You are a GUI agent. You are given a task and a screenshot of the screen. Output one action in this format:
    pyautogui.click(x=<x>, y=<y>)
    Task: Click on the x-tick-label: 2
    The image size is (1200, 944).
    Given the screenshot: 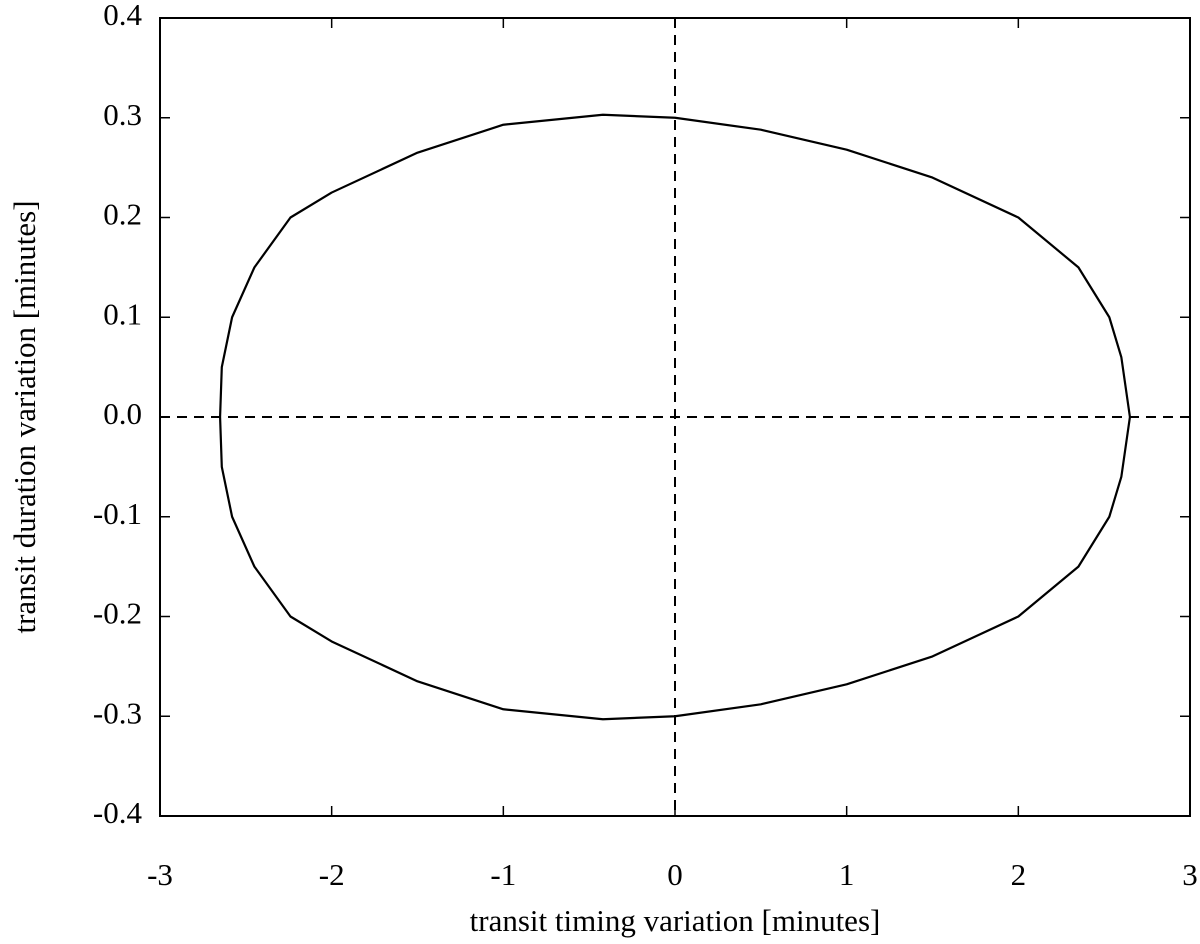 What is the action you would take?
    pyautogui.click(x=1019, y=874)
    